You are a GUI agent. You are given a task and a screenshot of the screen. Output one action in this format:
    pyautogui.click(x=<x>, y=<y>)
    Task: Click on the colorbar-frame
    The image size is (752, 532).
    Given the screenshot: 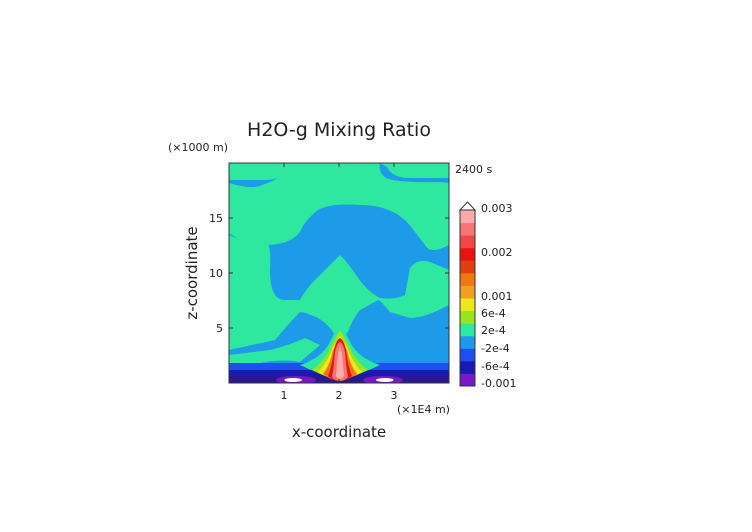 What is the action you would take?
    pyautogui.click(x=467, y=298)
    